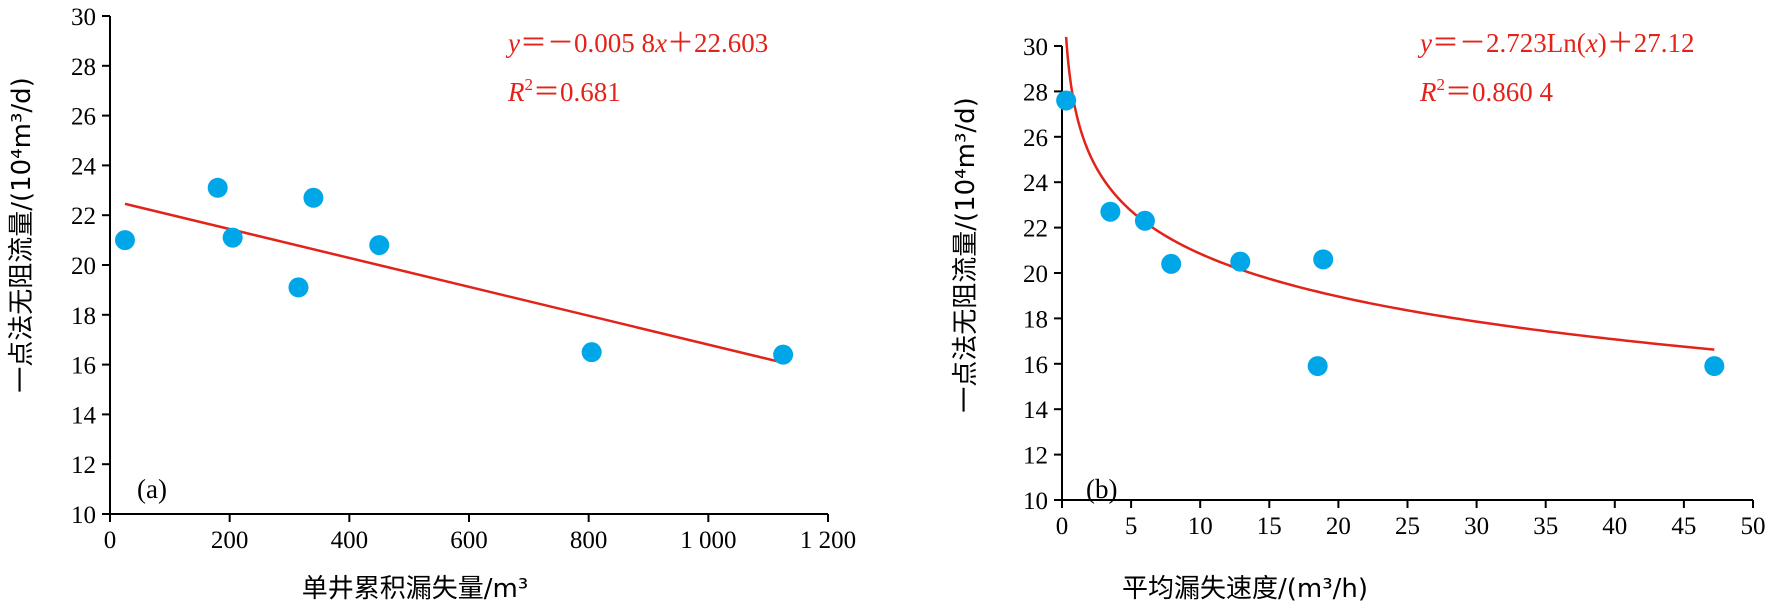 The height and width of the screenshot is (614, 1772). Describe the element at coordinates (1035, 501) in the screenshot. I see `chart-b-ytick-label: 10` at that location.